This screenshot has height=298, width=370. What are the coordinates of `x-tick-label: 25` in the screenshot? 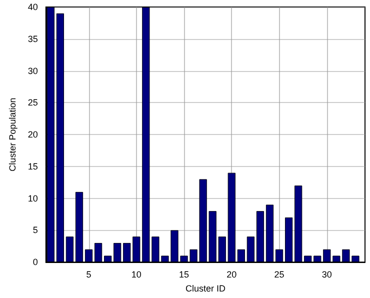 It's located at (279, 275).